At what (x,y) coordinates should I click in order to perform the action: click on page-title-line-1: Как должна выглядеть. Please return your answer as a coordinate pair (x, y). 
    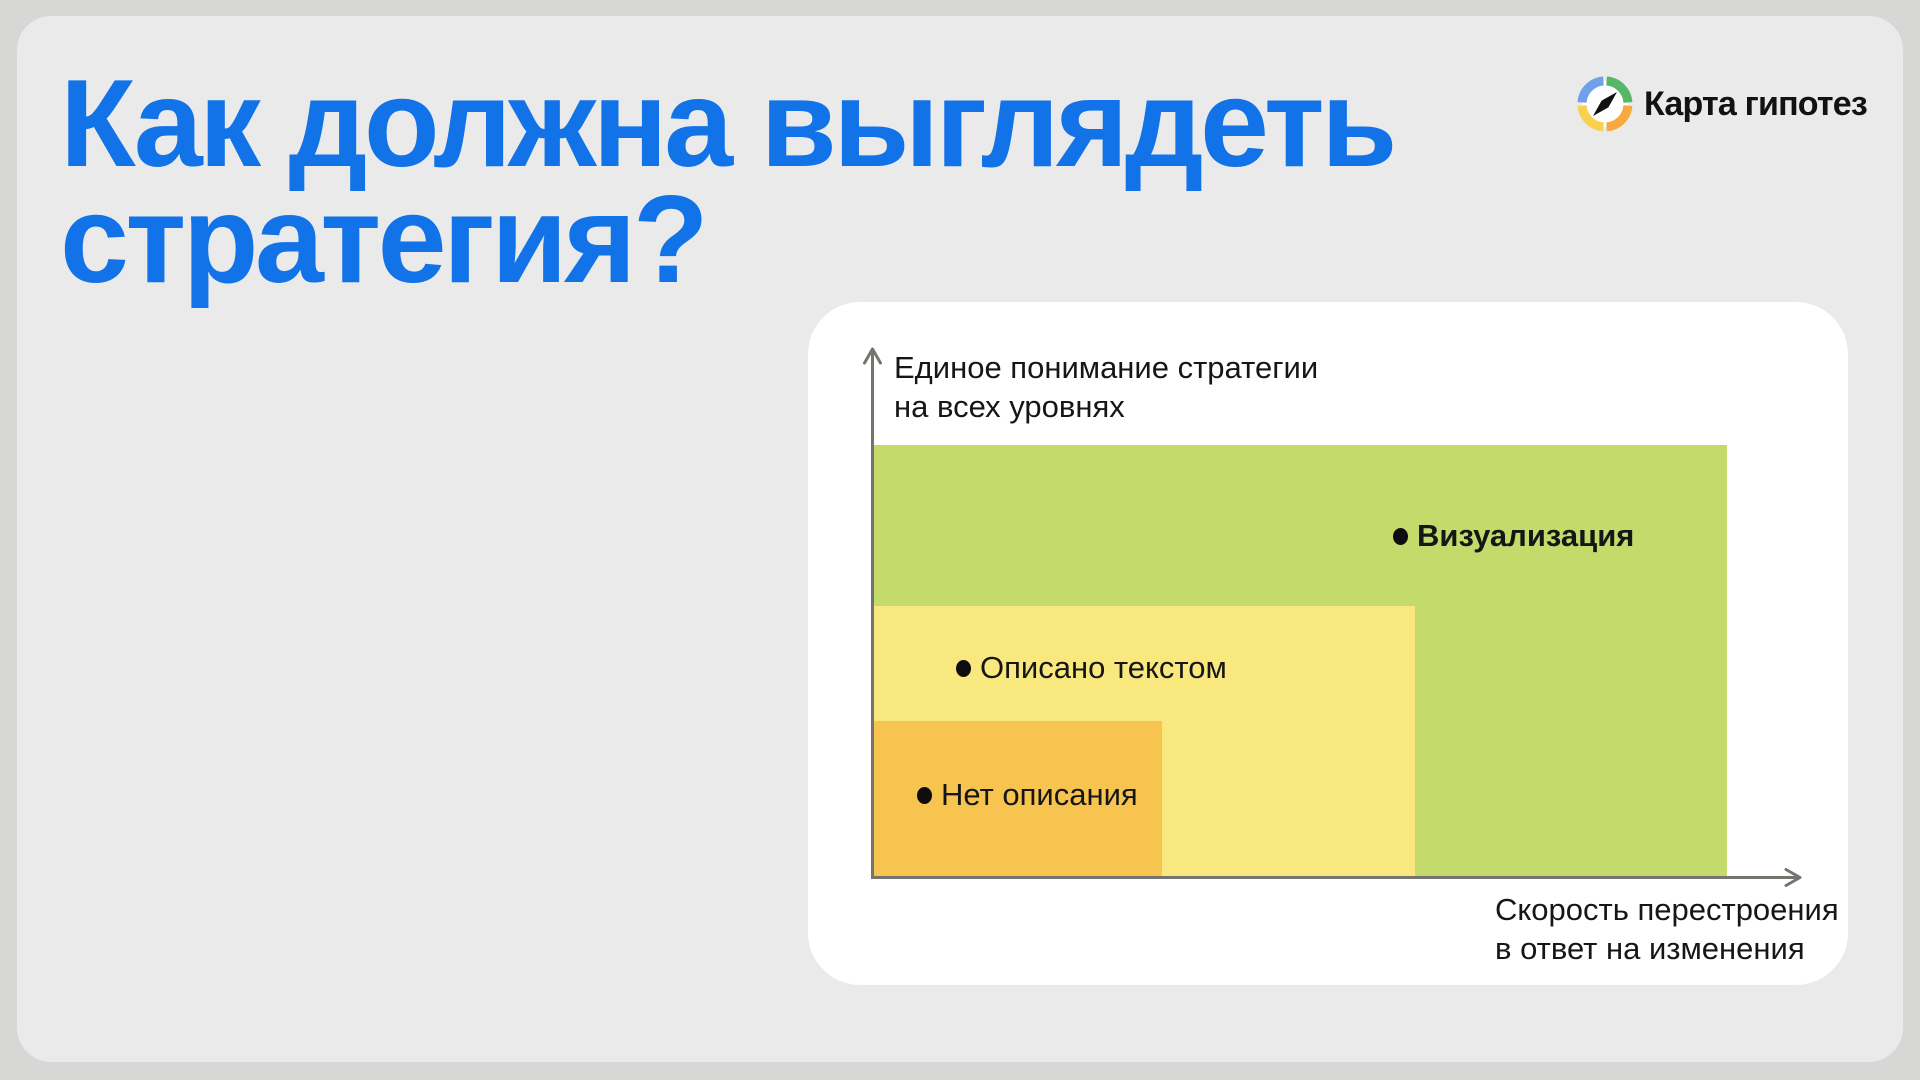
    Looking at the image, I should click on (728, 124).